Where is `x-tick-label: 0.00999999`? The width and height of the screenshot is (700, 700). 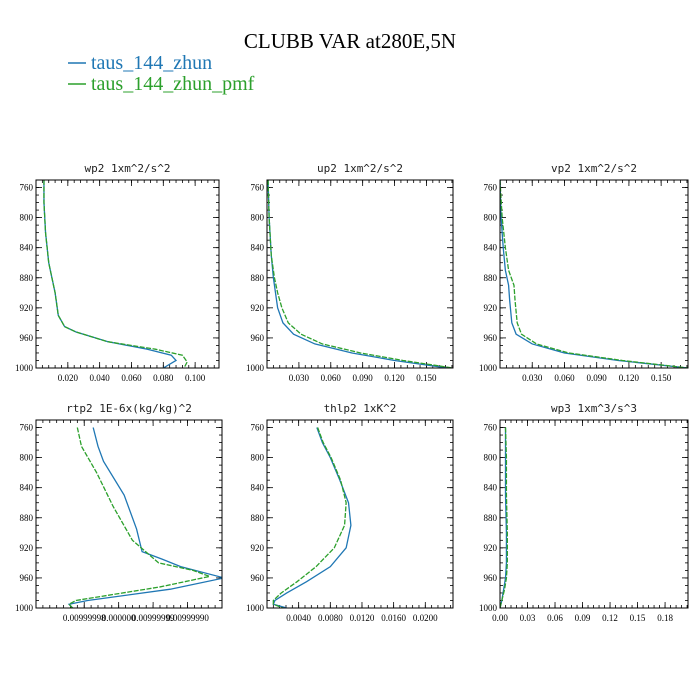
x-tick-label: 0.00999999 is located at coordinates (153, 618).